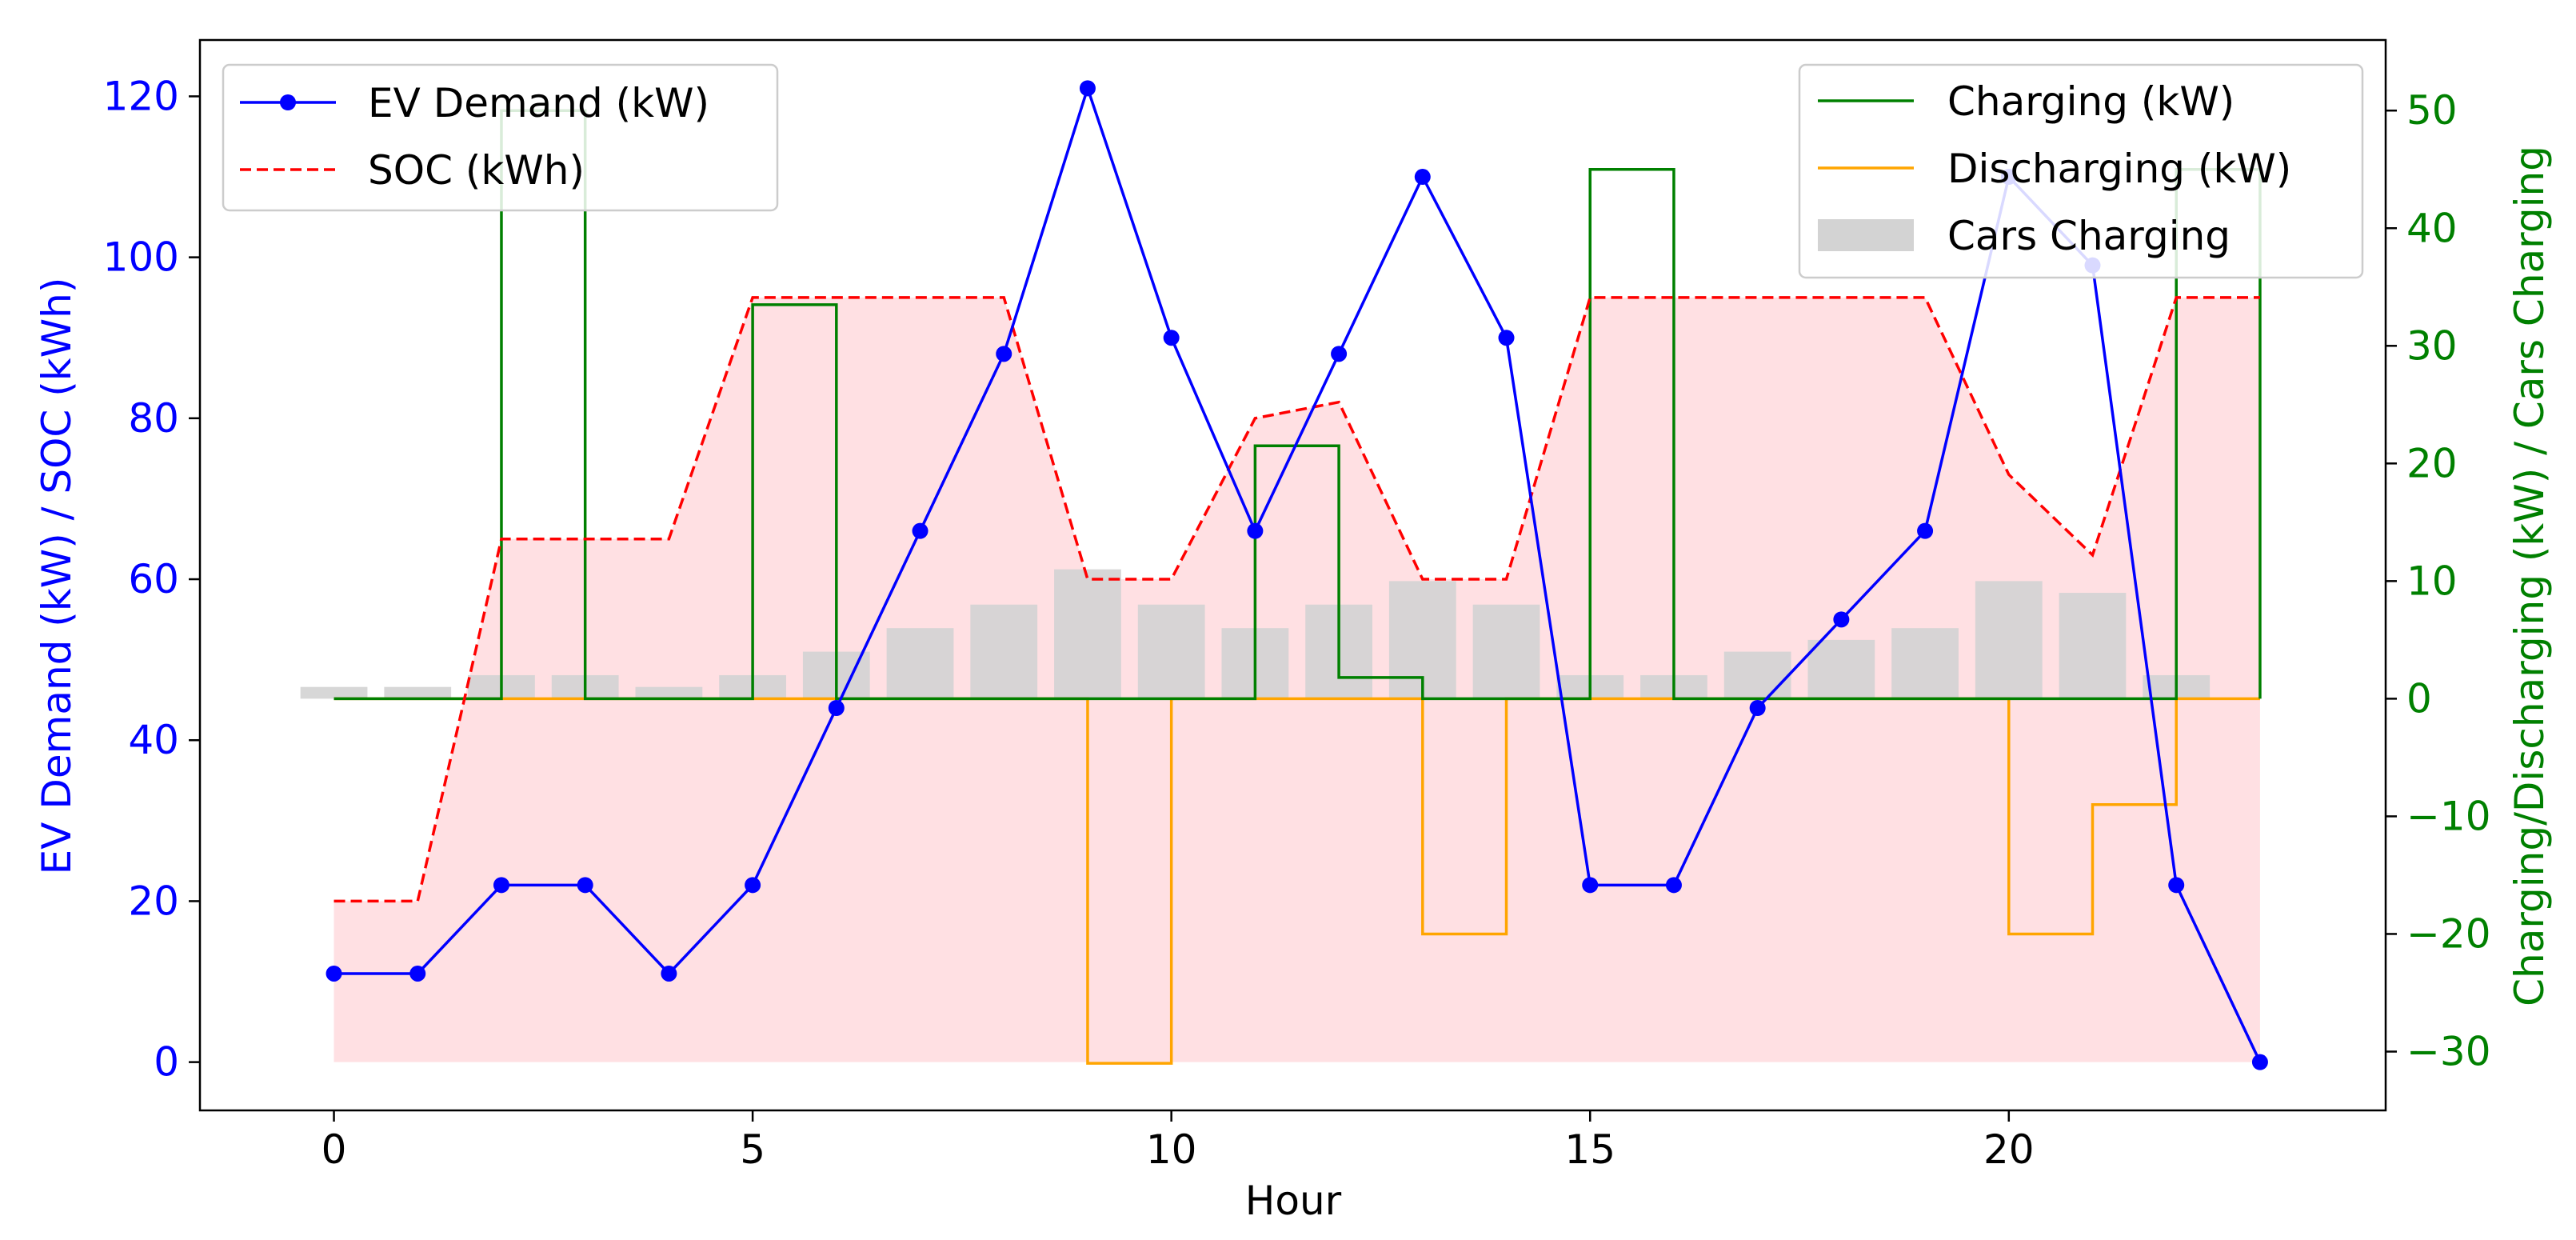  What do you see at coordinates (477, 170) in the screenshot?
I see `legend-left-label: SOC (kWh)` at bounding box center [477, 170].